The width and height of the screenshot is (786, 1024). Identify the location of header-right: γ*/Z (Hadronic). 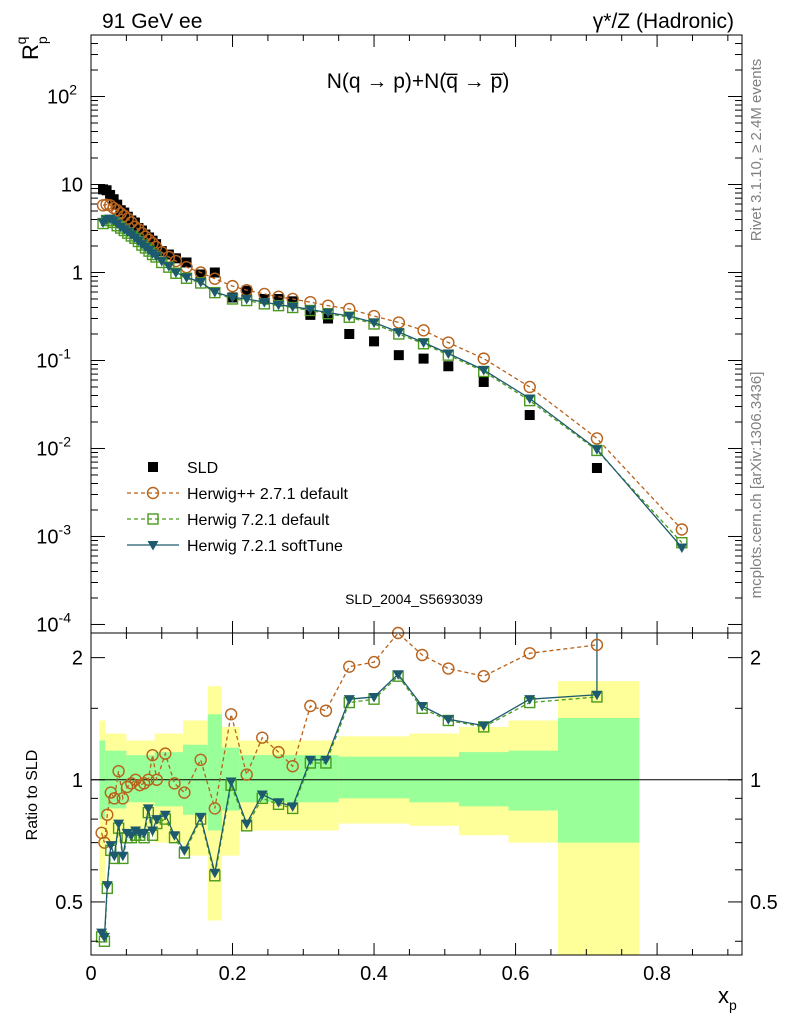
(663, 21).